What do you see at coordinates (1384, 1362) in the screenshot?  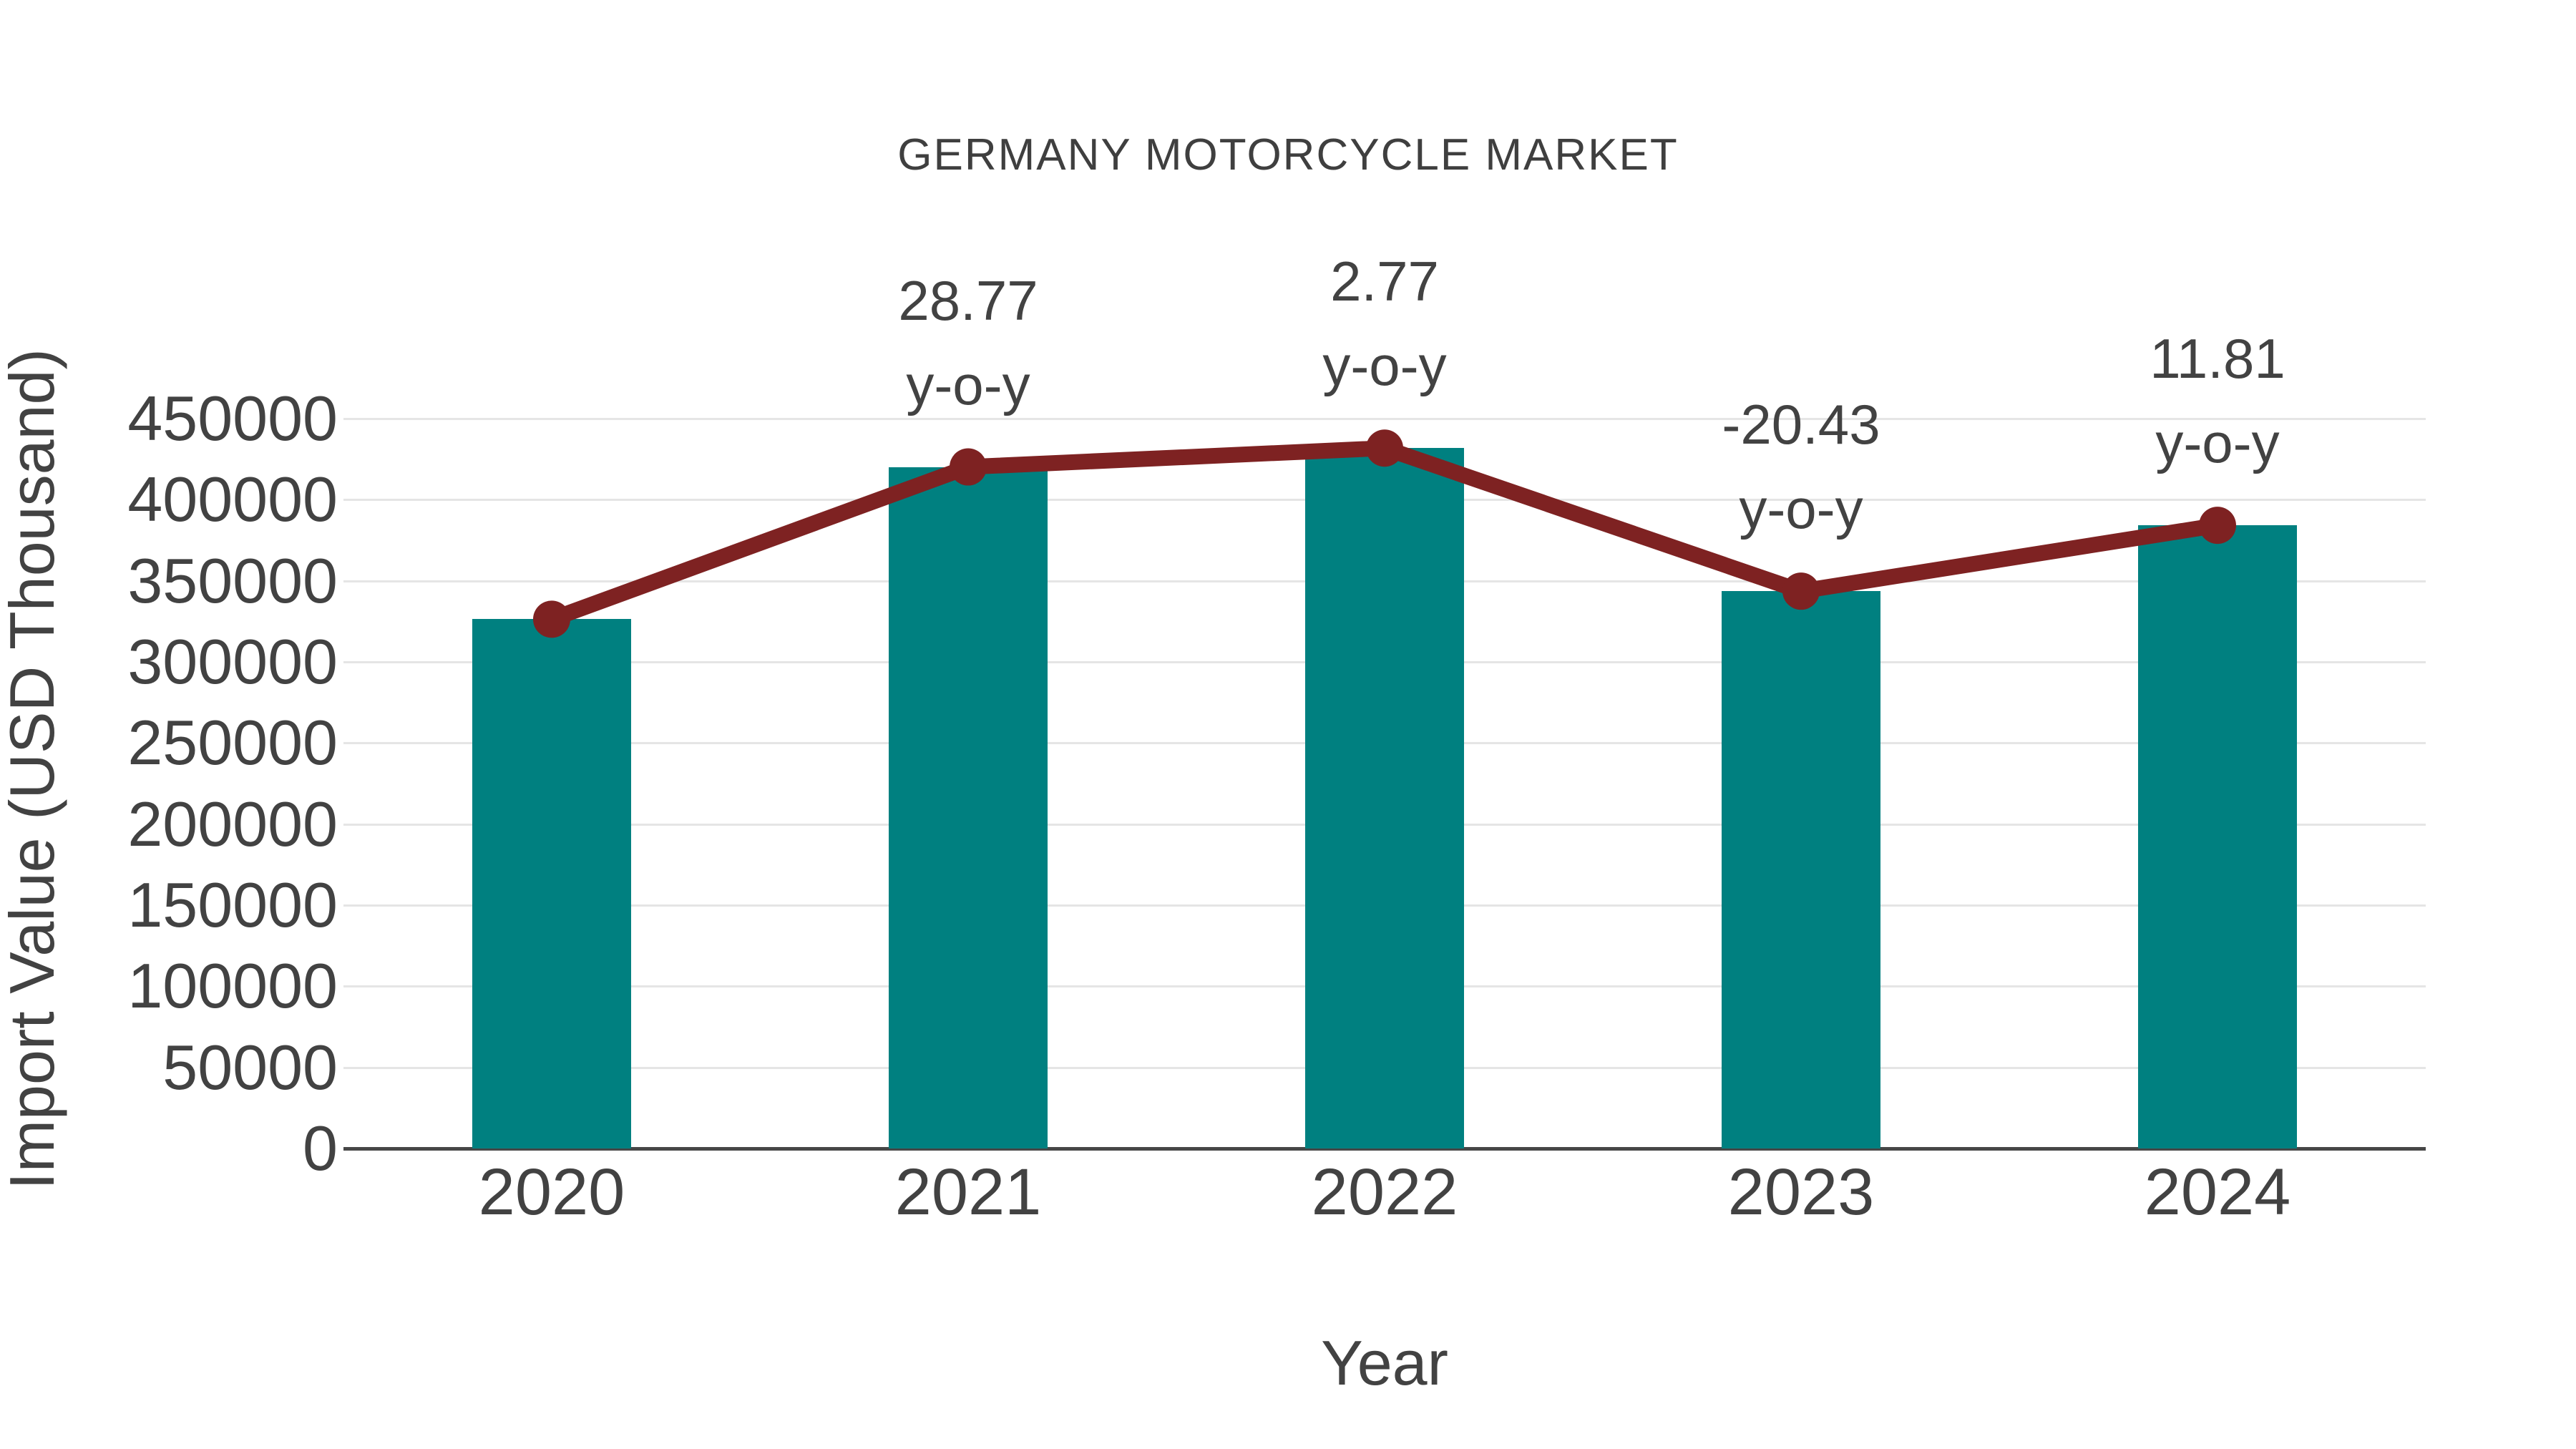 I see `x-axis-title: Year` at bounding box center [1384, 1362].